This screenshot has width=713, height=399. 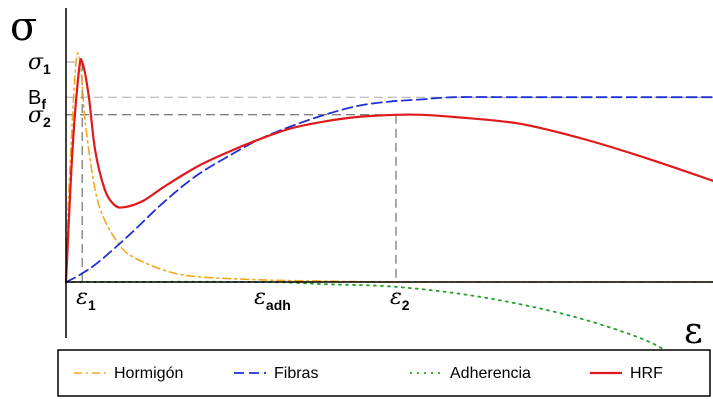 I want to click on legend-label-fibras: Fibras, so click(x=296, y=373).